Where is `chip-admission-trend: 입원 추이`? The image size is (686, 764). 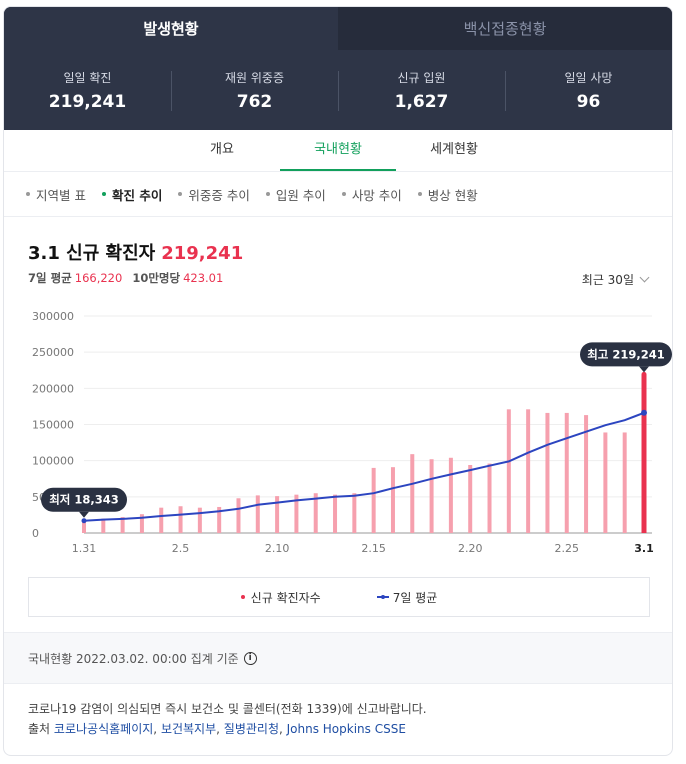
chip-admission-trend: 입원 추이 is located at coordinates (295, 194).